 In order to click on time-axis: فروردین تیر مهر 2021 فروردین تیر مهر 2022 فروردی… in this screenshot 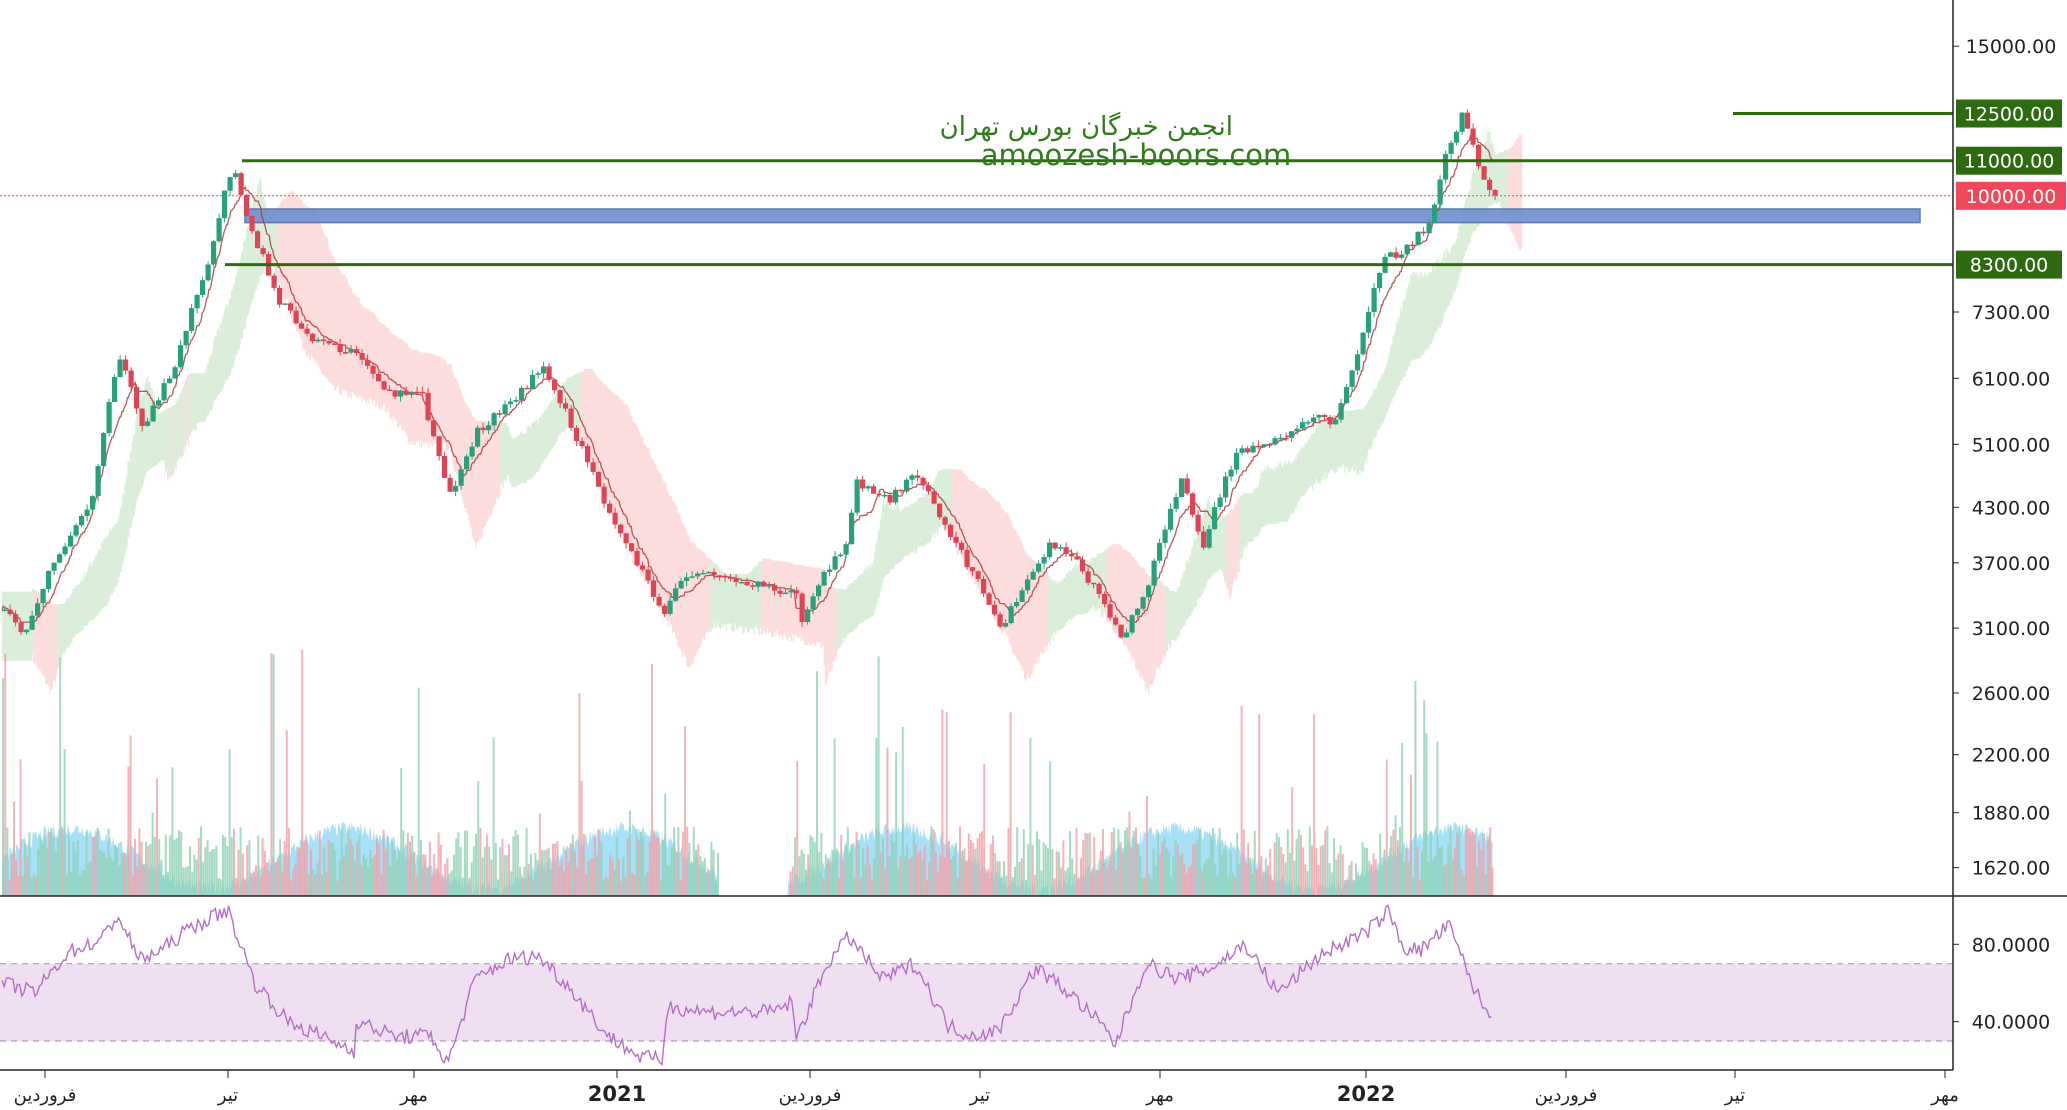, I will do `click(986, 1088)`.